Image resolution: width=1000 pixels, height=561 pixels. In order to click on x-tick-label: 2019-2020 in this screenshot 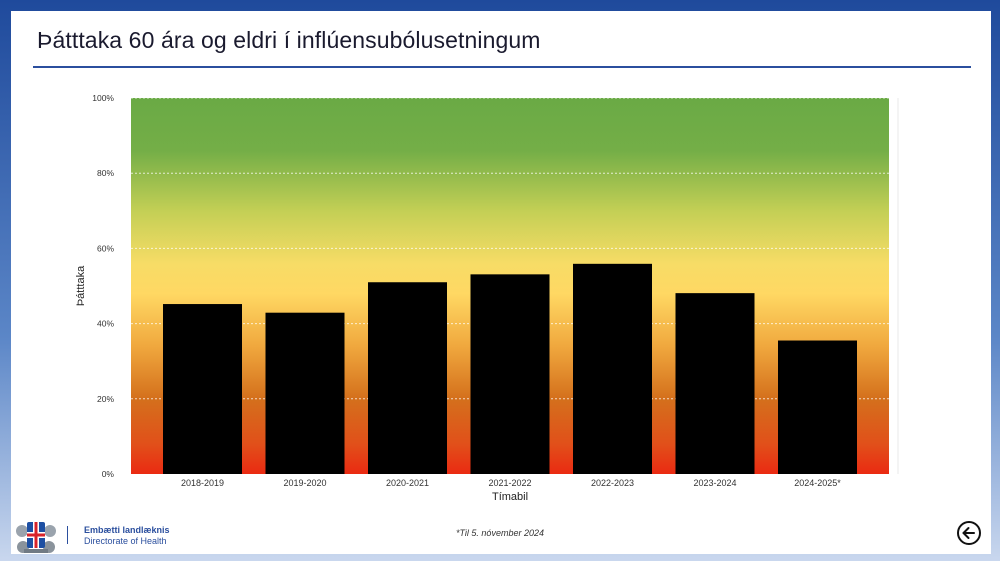, I will do `click(304, 483)`.